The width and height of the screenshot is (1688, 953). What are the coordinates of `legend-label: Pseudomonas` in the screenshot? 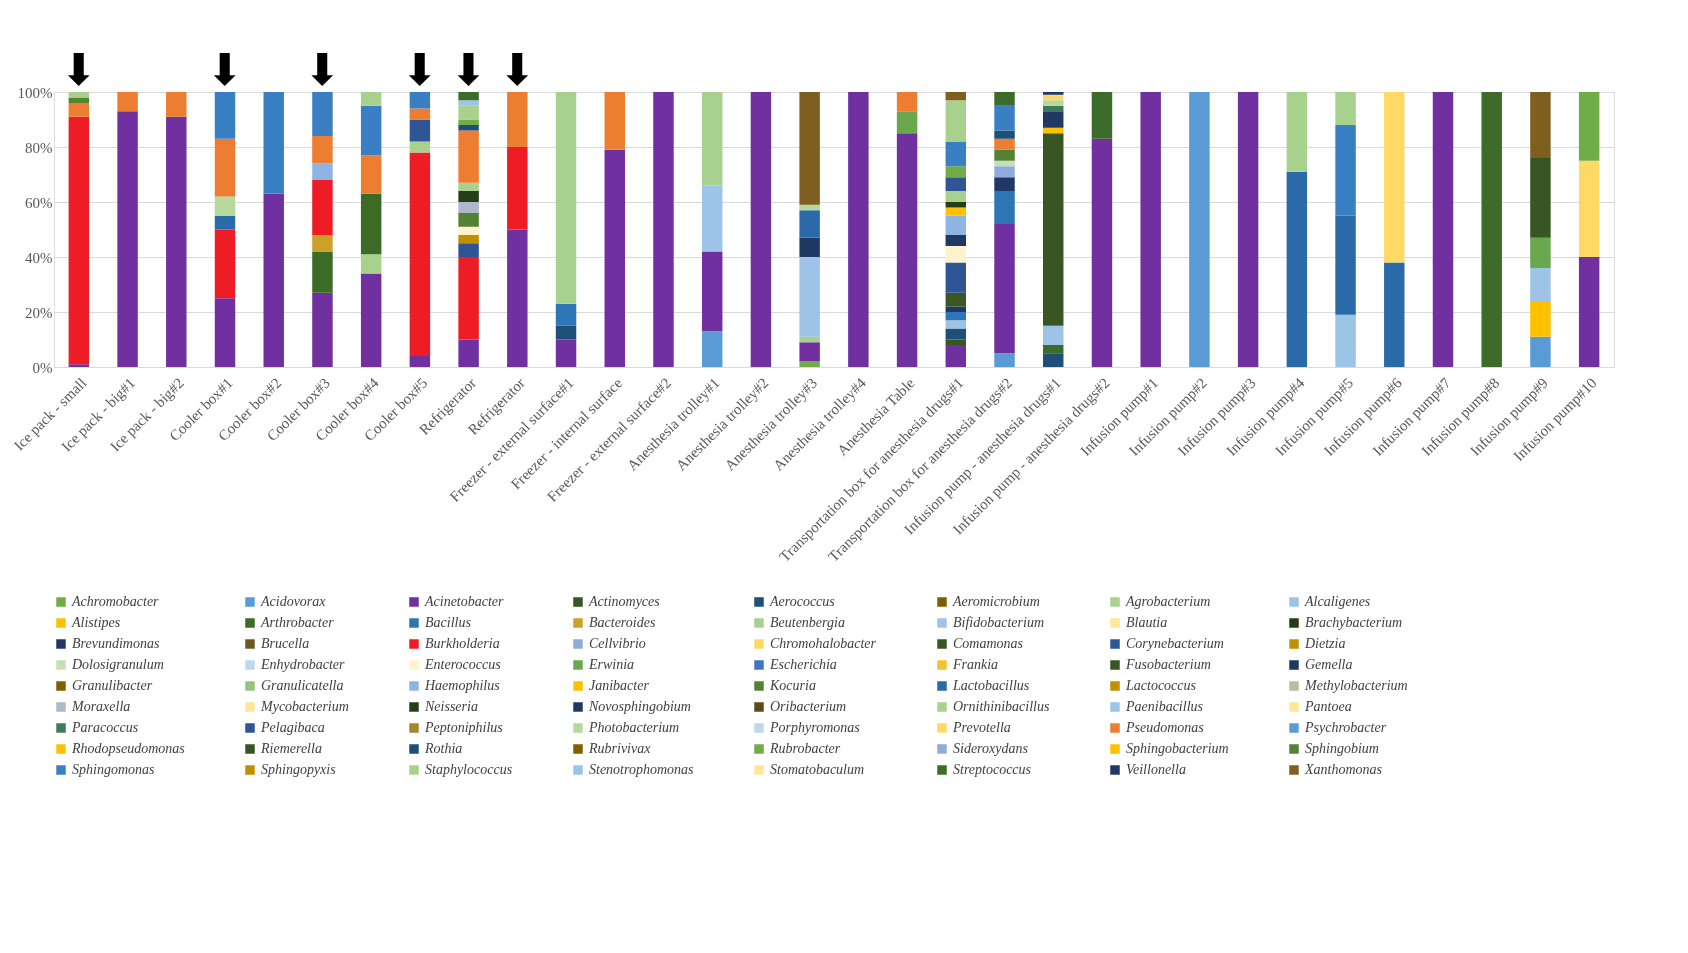 It's located at (1165, 727).